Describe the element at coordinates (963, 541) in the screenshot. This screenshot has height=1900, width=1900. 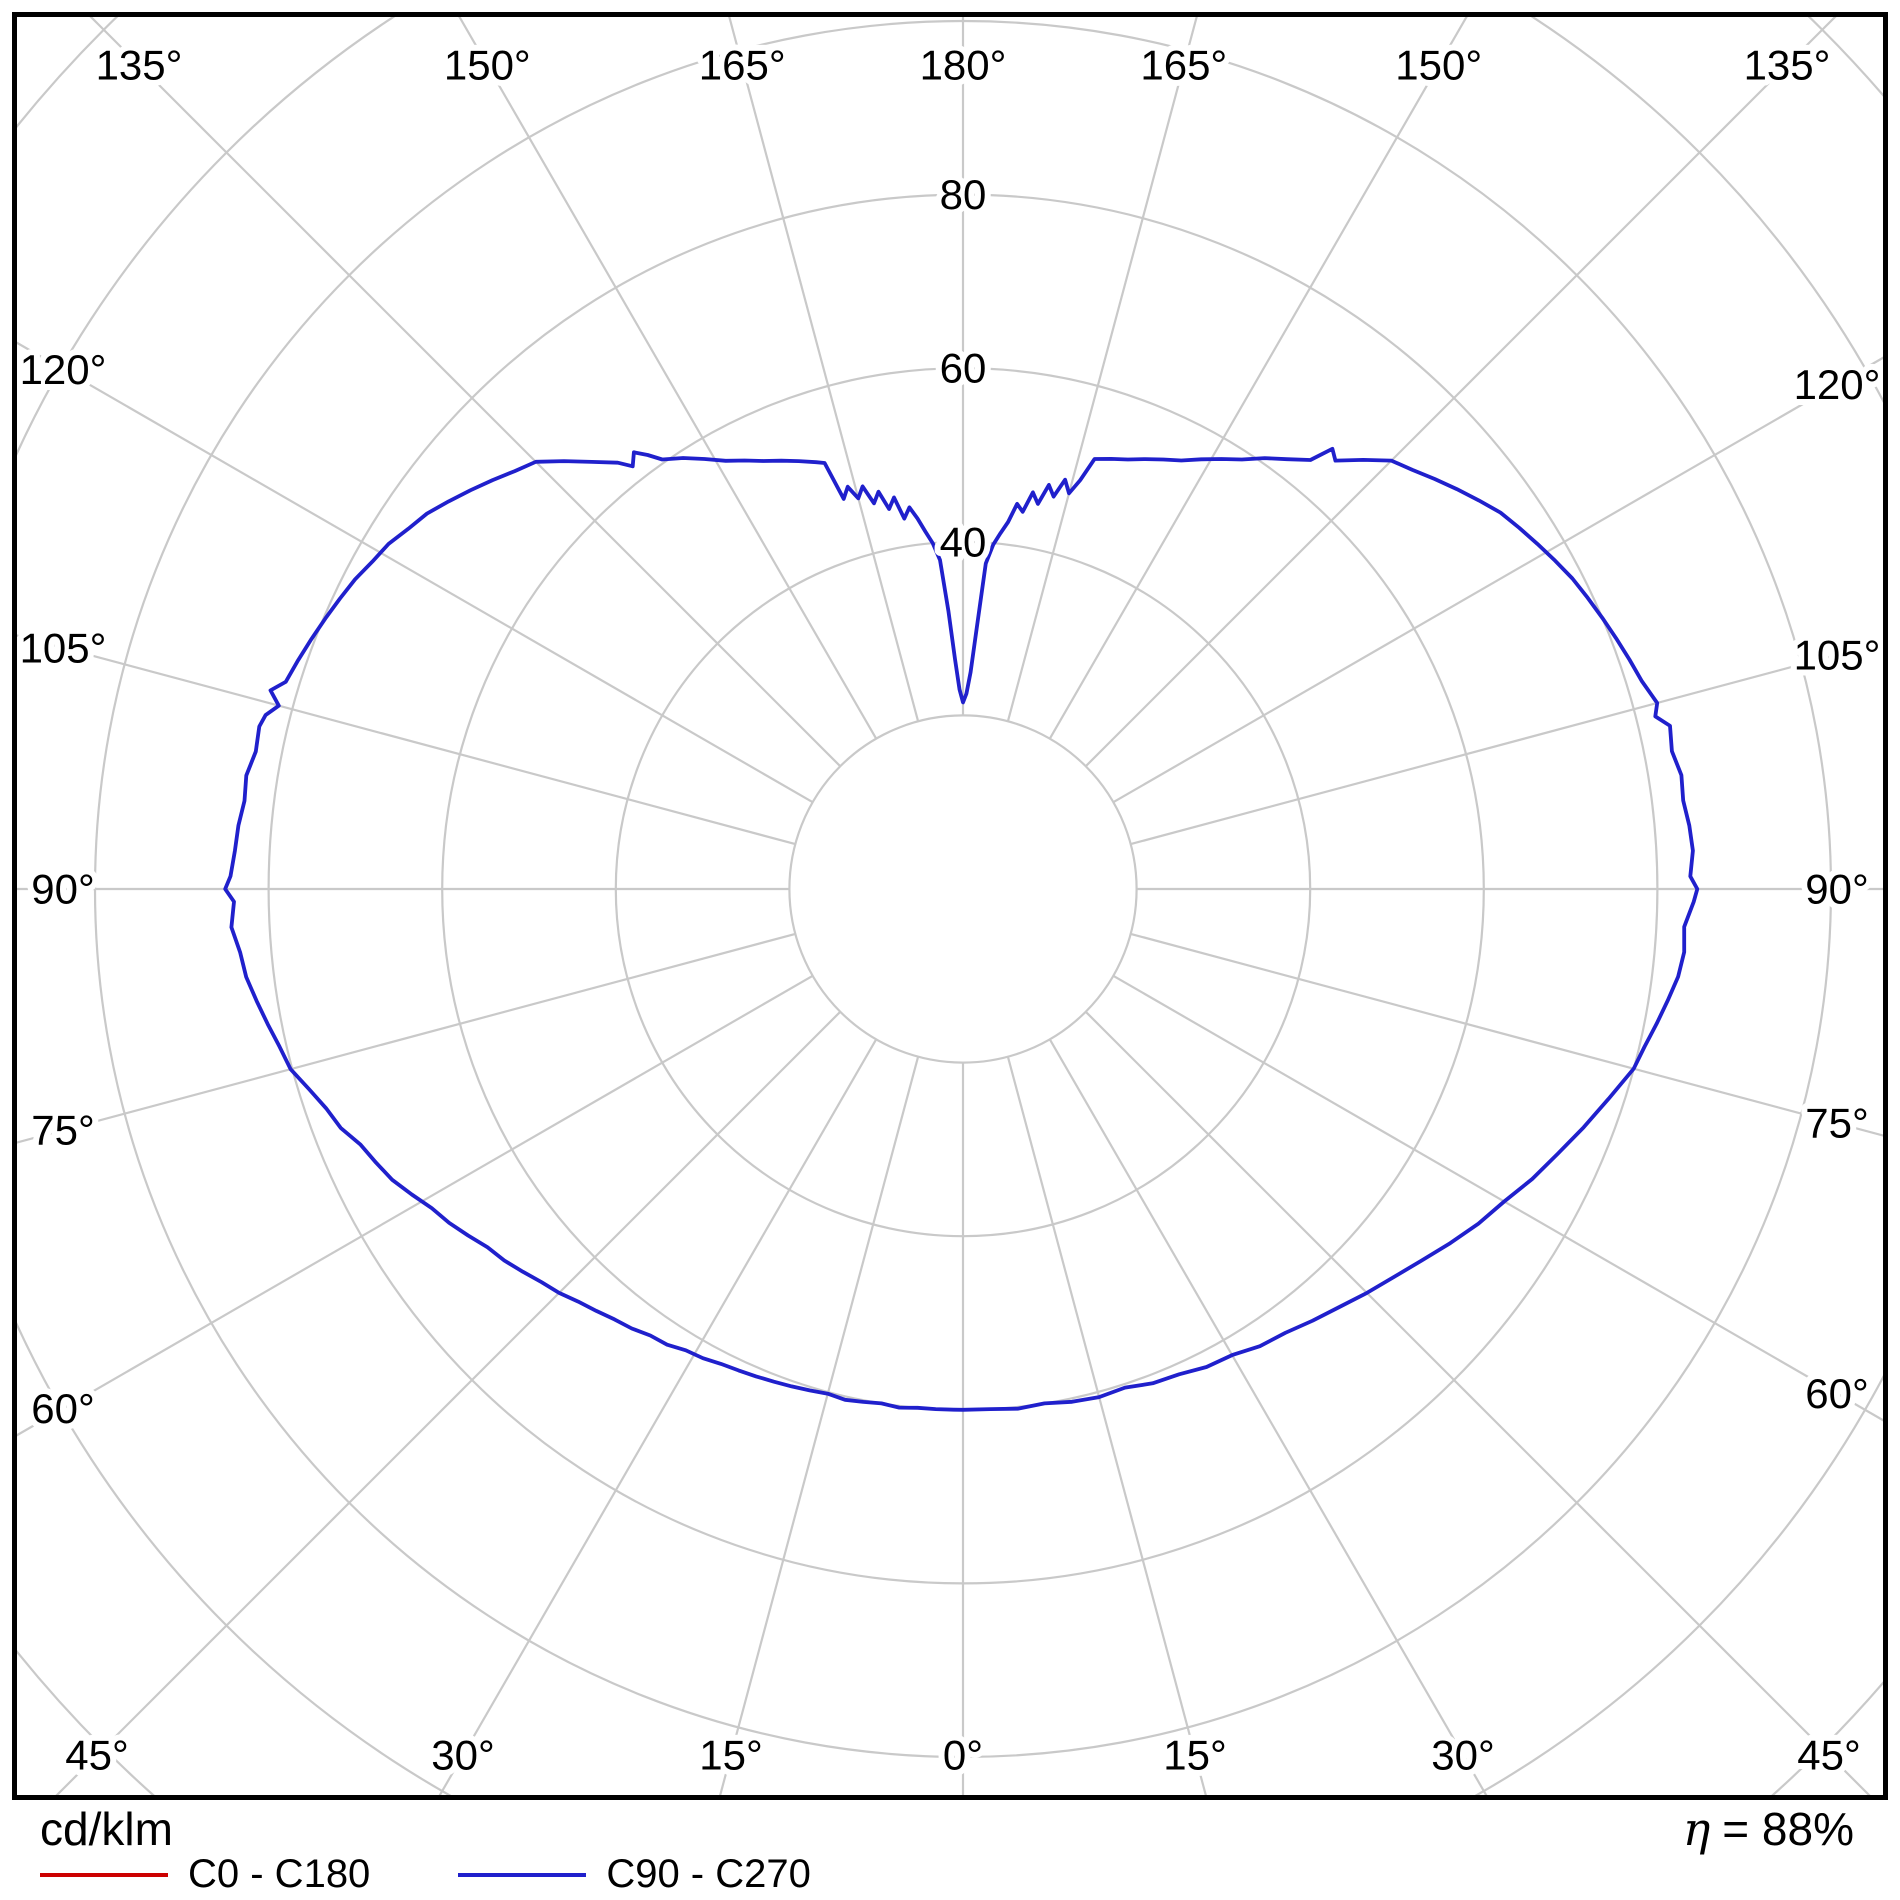
I see `svg-text: 40` at that location.